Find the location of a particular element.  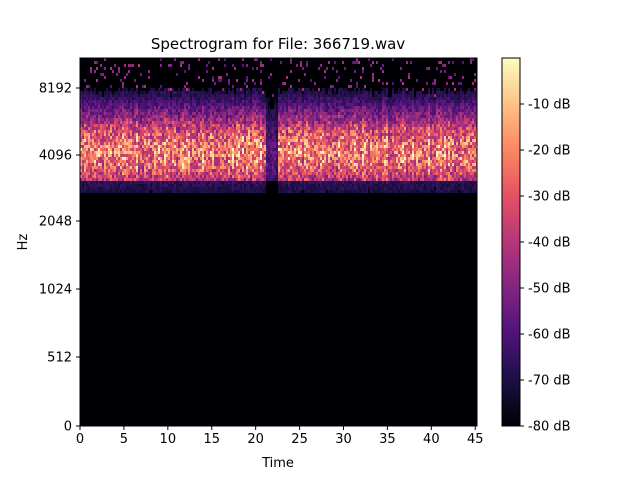

x-tick-label: 30 is located at coordinates (343, 439).